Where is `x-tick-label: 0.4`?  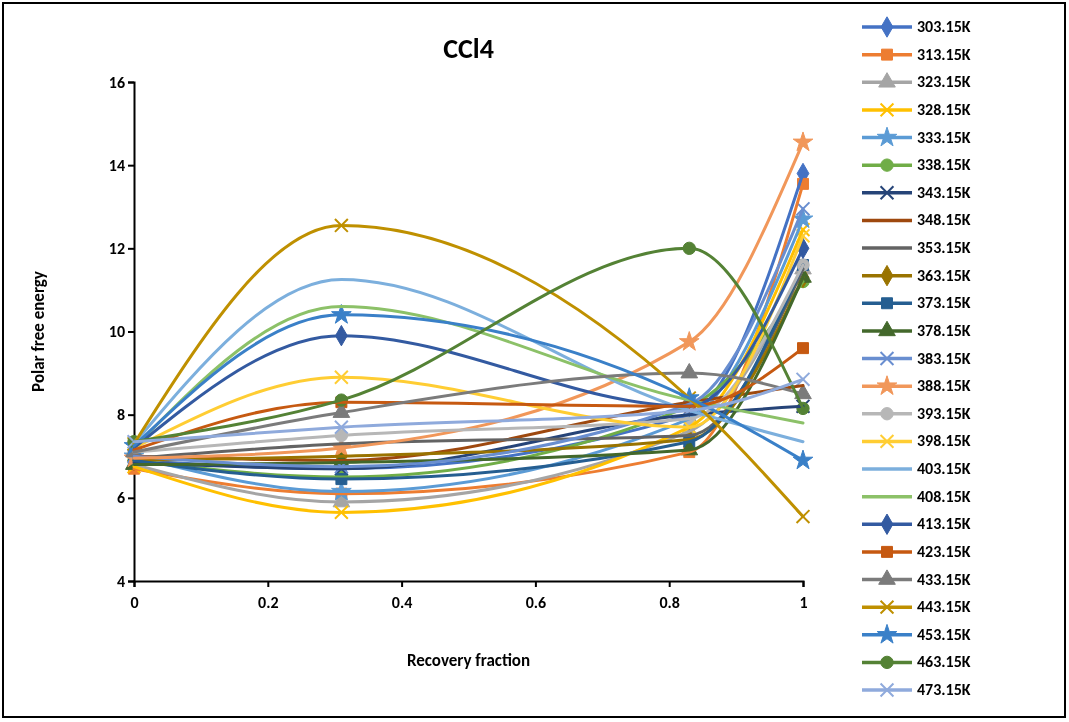
x-tick-label: 0.4 is located at coordinates (402, 602).